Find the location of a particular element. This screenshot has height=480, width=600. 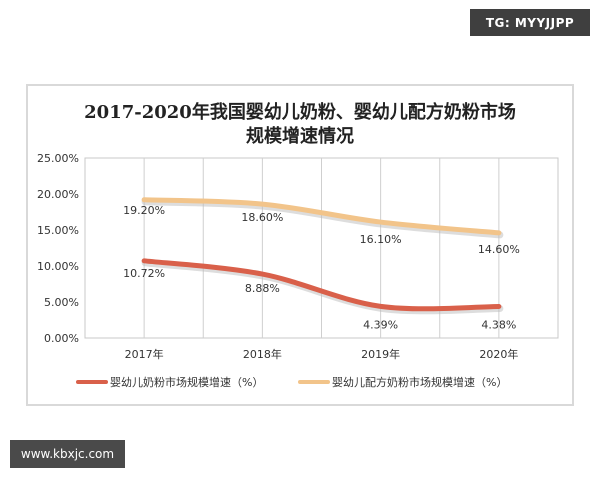

watermark-top: TG: MYYJJPP is located at coordinates (530, 22).